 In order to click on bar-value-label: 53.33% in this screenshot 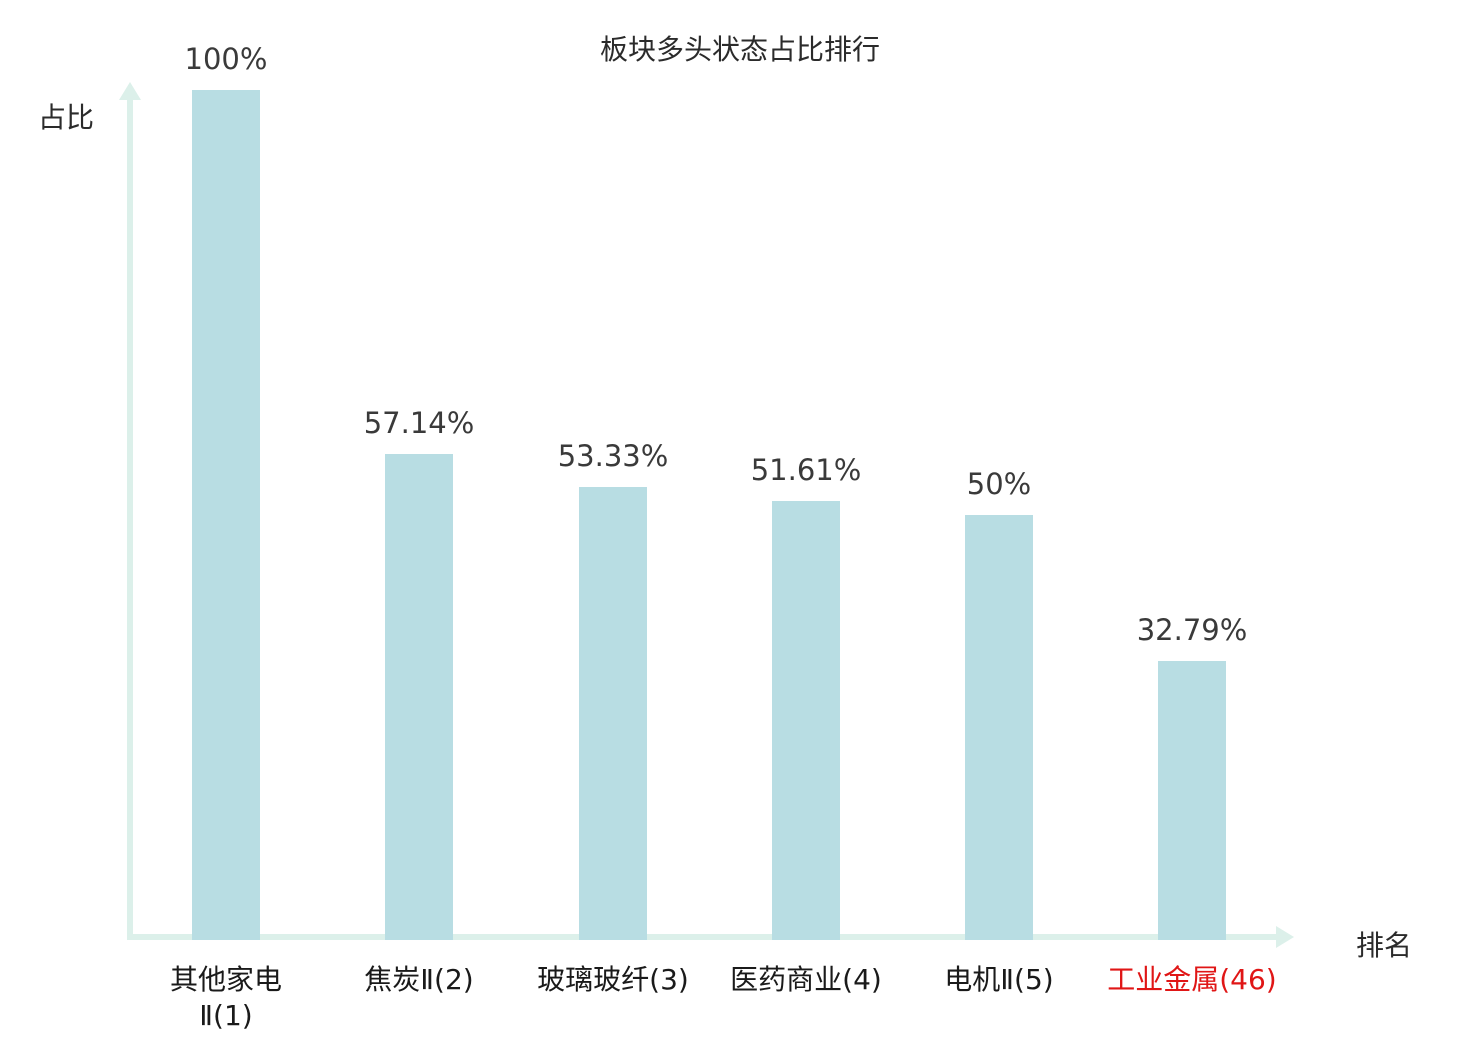, I will do `click(613, 456)`.